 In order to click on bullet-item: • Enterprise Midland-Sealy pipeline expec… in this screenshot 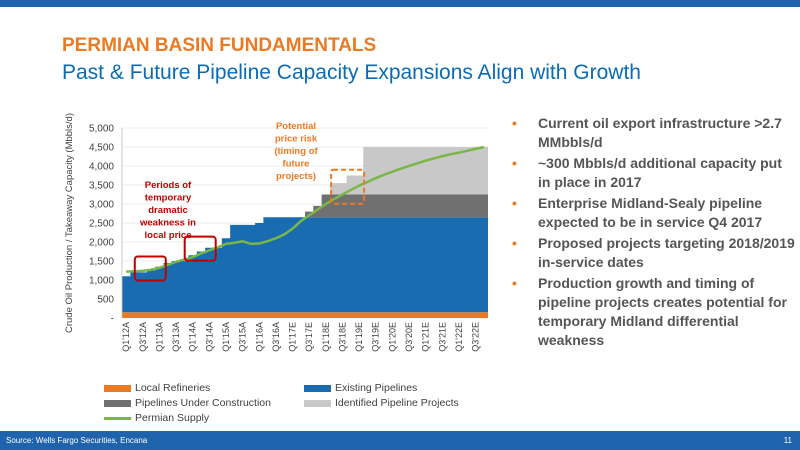, I will do `click(654, 213)`.